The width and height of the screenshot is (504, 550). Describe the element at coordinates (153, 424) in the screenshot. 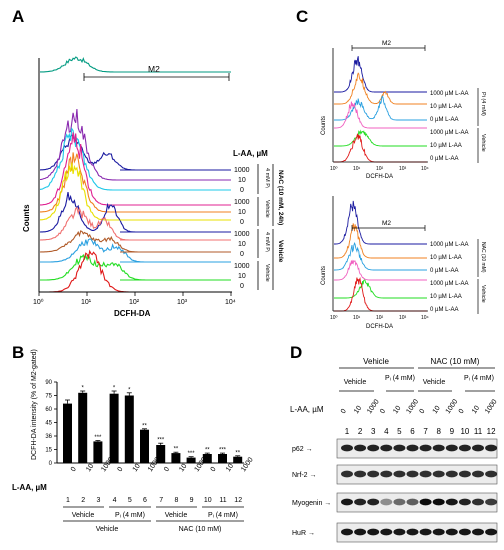

I see `panel-b-bars: ***** ************* *** **` at that location.